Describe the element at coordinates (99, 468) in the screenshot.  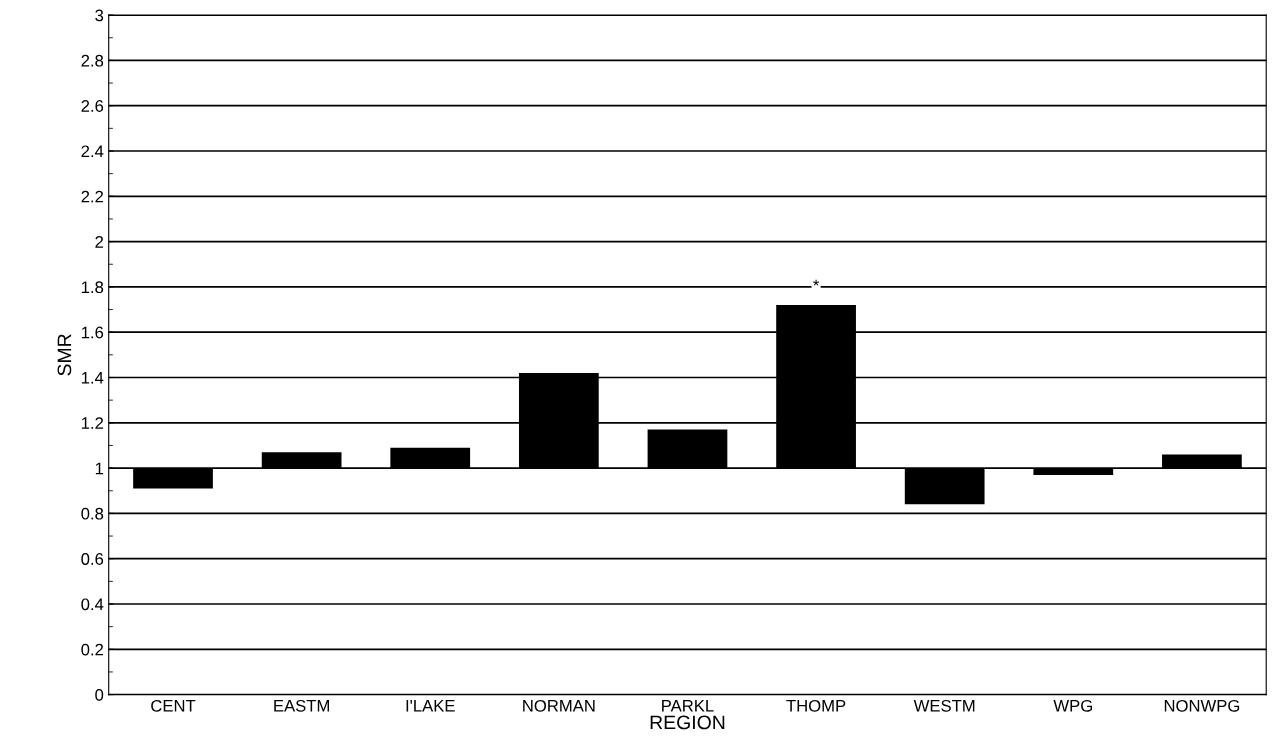
I see `y-tick-label: 1` at that location.